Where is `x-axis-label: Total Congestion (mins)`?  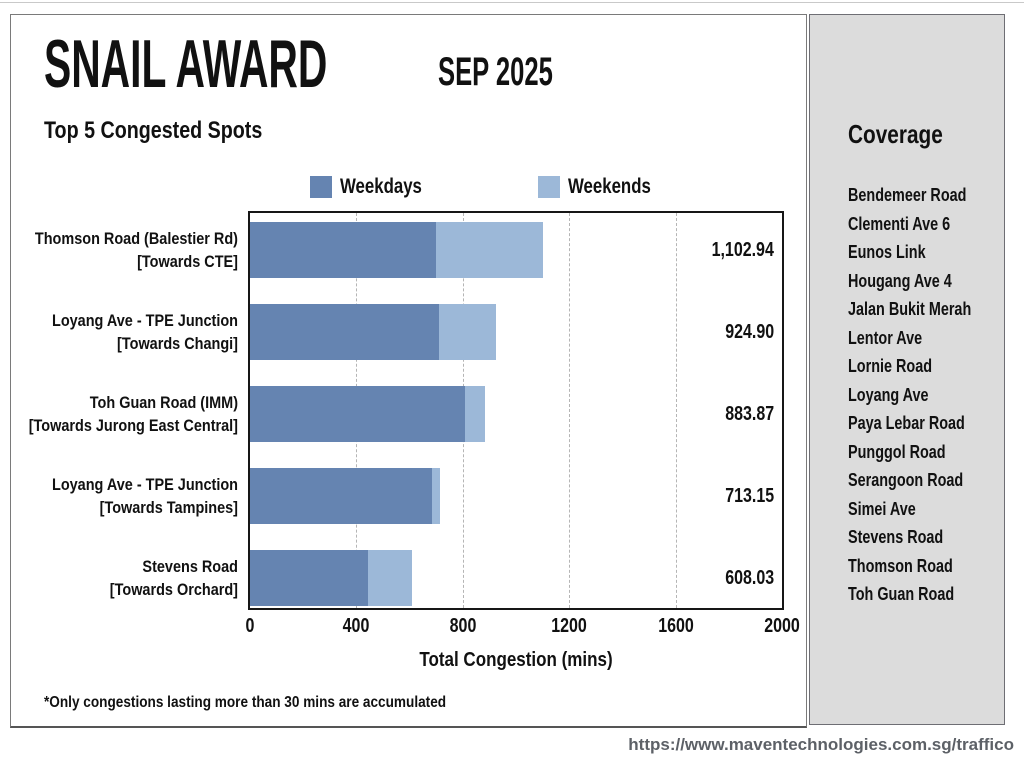
x-axis-label: Total Congestion (mins) is located at coordinates (516, 660).